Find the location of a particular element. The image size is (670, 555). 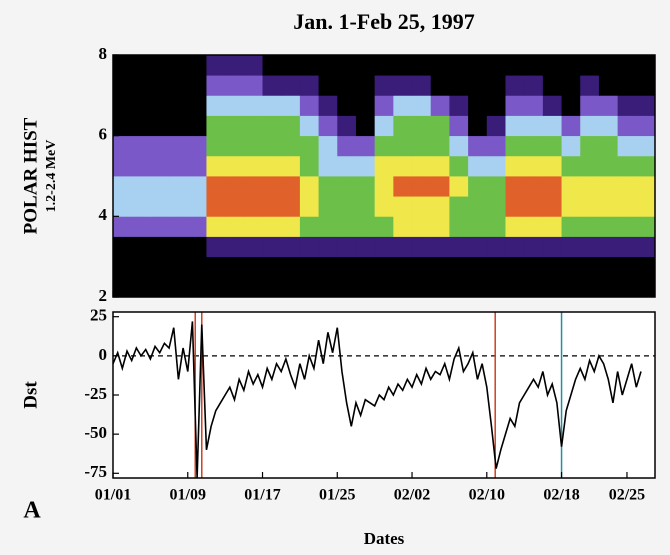

y-tick-label: 25 is located at coordinates (98, 315).